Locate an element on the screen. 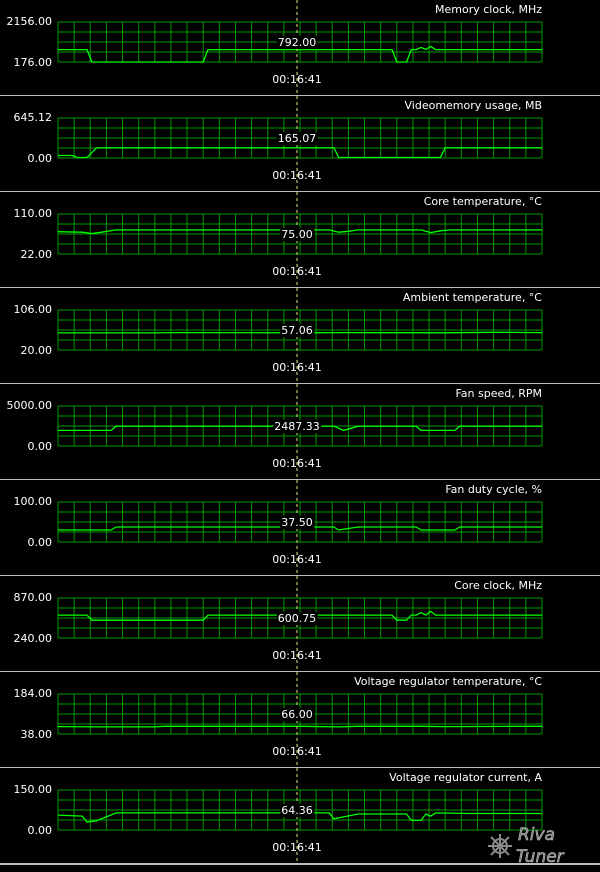 Image resolution: width=600 pixels, height=872 pixels. panel-title: Fan speed, RPM is located at coordinates (498, 393).